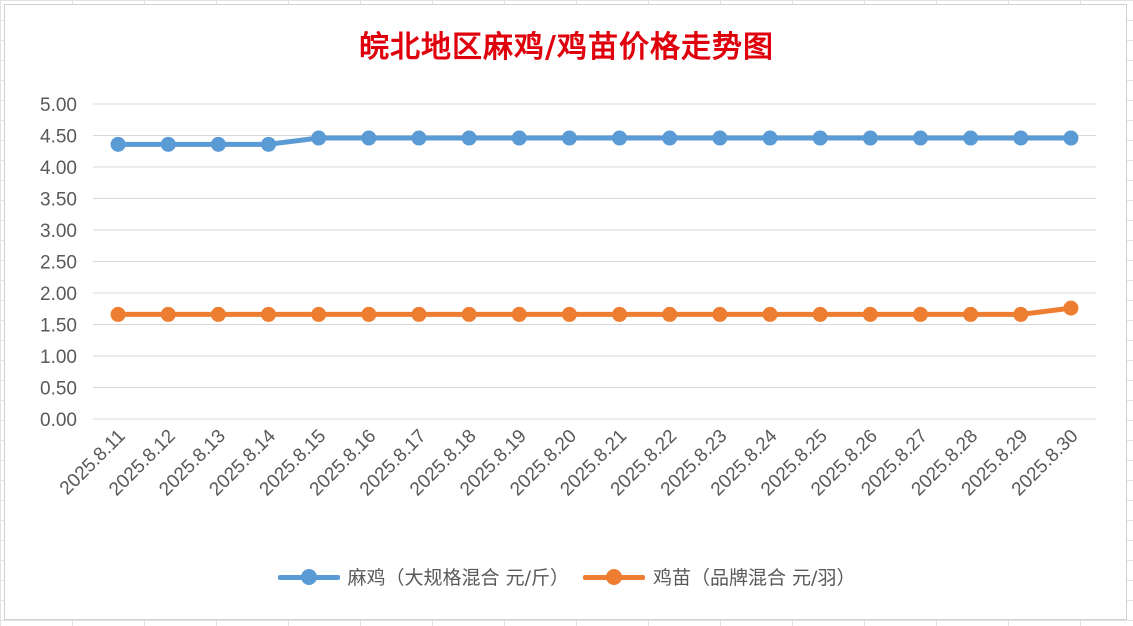 This screenshot has width=1133, height=626. What do you see at coordinates (58, 200) in the screenshot?
I see `y-tick-label: 3.50` at bounding box center [58, 200].